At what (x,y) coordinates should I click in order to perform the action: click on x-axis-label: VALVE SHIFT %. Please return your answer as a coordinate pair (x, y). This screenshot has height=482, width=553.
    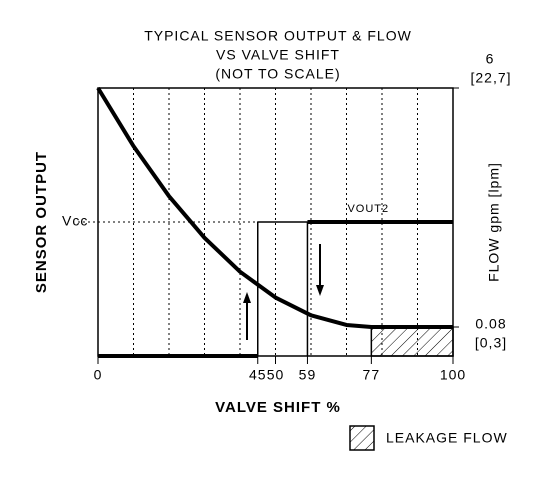
    Looking at the image, I should click on (278, 407).